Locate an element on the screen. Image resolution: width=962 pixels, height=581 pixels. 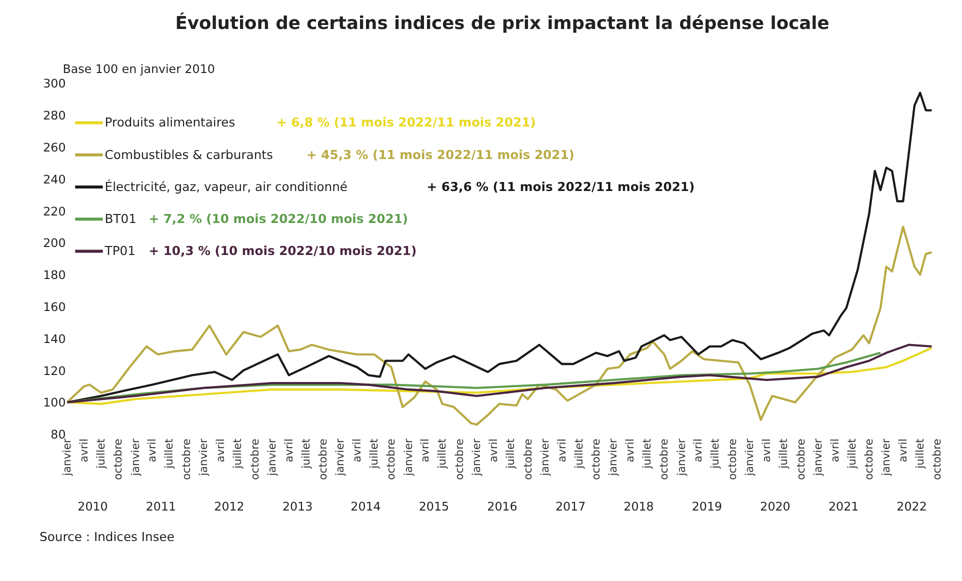
text: 2017 is located at coordinates (570, 506).